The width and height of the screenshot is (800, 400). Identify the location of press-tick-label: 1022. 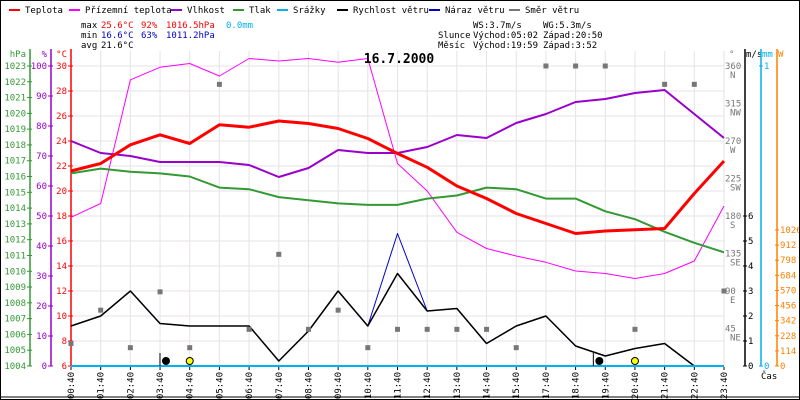
(15, 83).